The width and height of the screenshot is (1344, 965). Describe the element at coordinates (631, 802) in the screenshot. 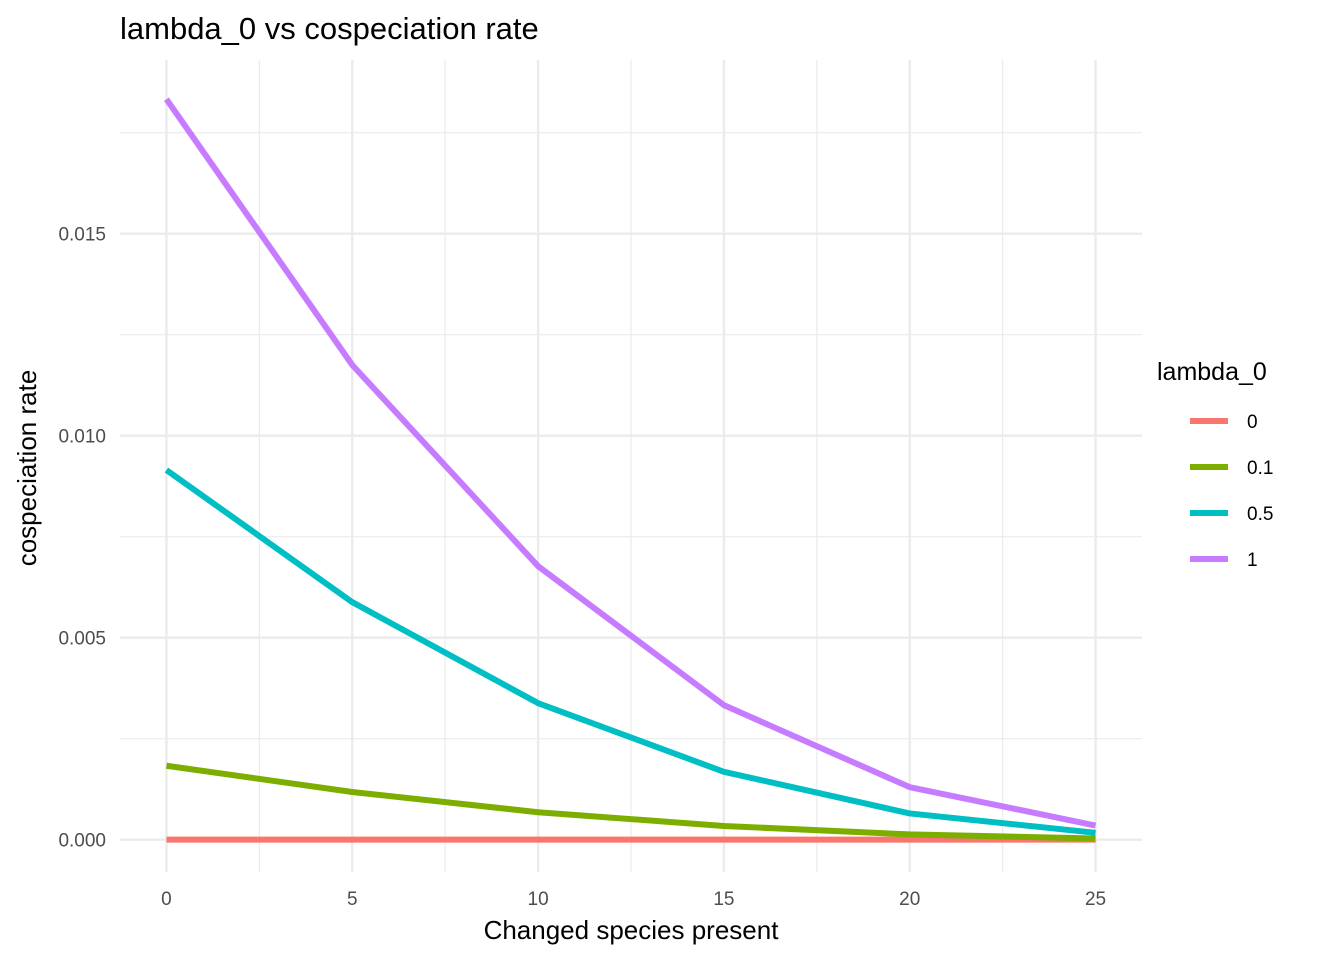

I see `series-line-0.1` at that location.